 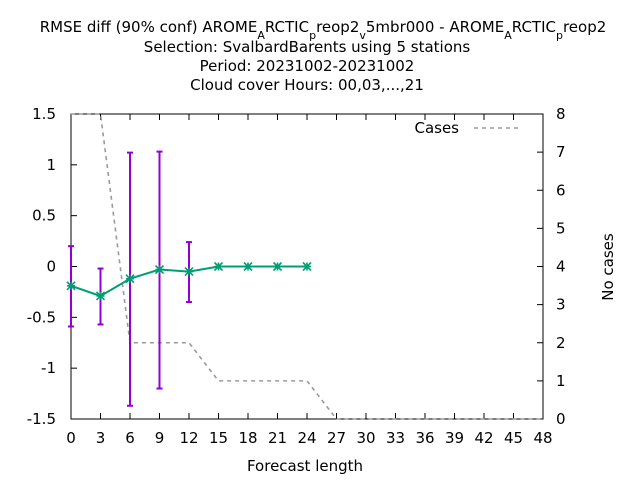 I want to click on legend-label-cases: Cases, so click(x=436, y=128).